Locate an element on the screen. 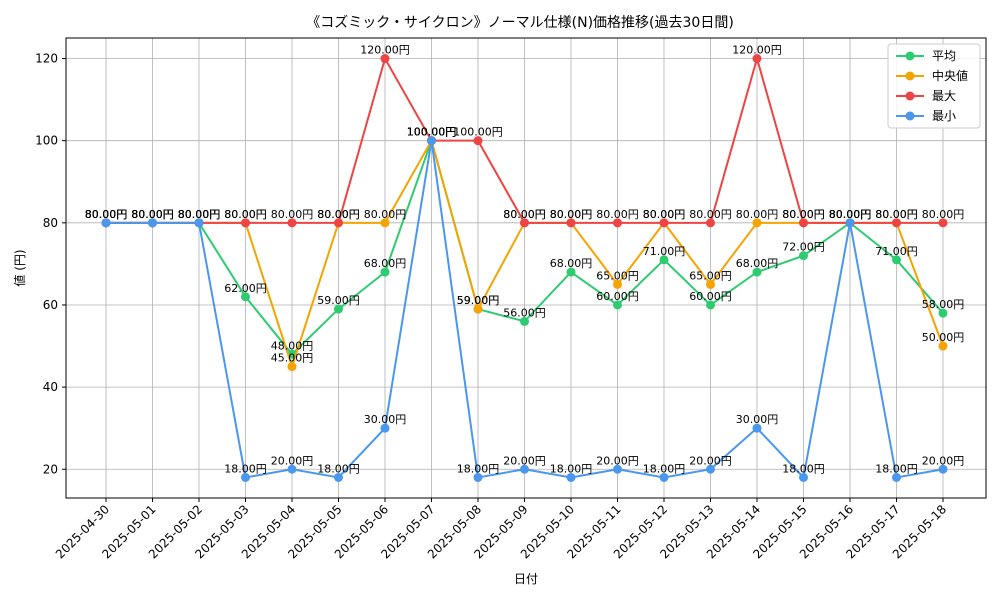 This screenshot has height=604, width=1000. y-tick-label: 80 is located at coordinates (50, 223).